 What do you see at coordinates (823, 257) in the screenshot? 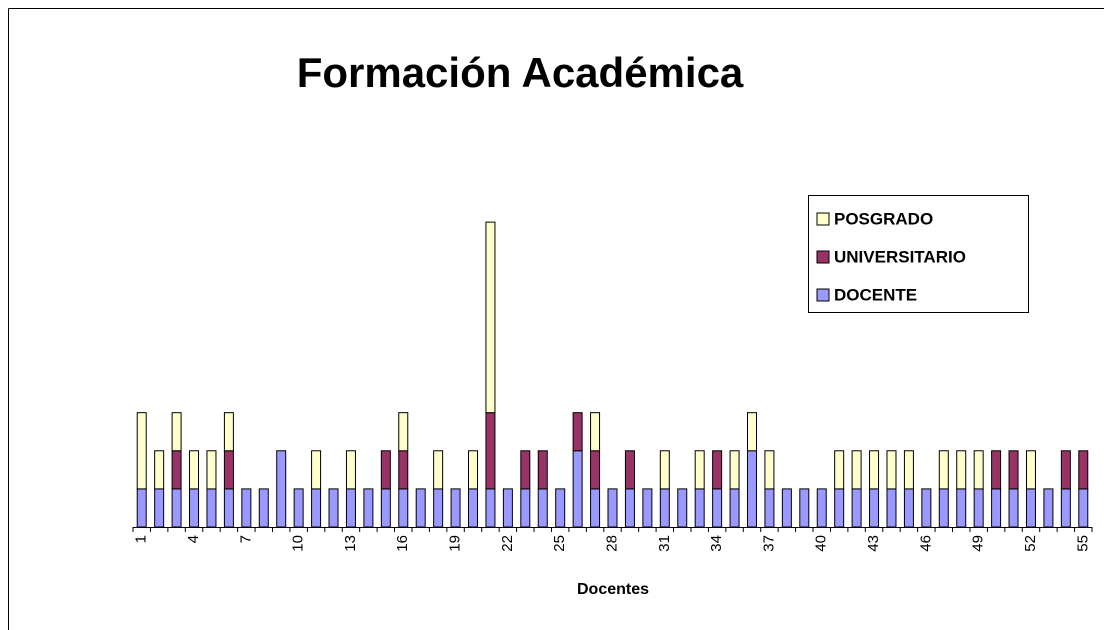
I see `legend-swatch` at bounding box center [823, 257].